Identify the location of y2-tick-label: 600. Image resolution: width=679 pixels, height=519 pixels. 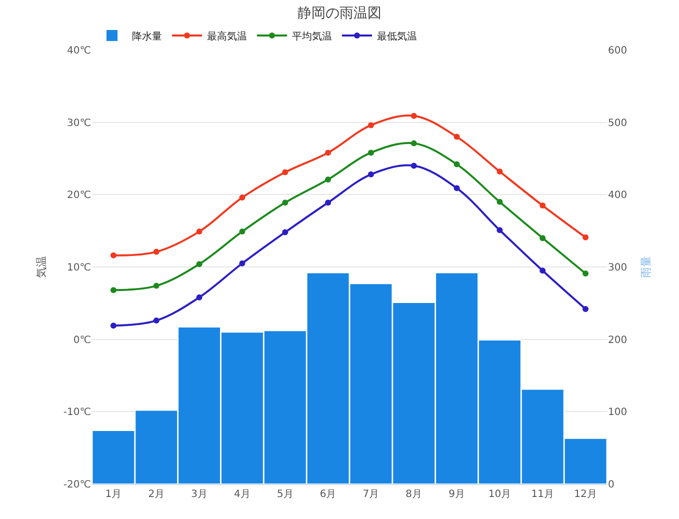
(618, 51).